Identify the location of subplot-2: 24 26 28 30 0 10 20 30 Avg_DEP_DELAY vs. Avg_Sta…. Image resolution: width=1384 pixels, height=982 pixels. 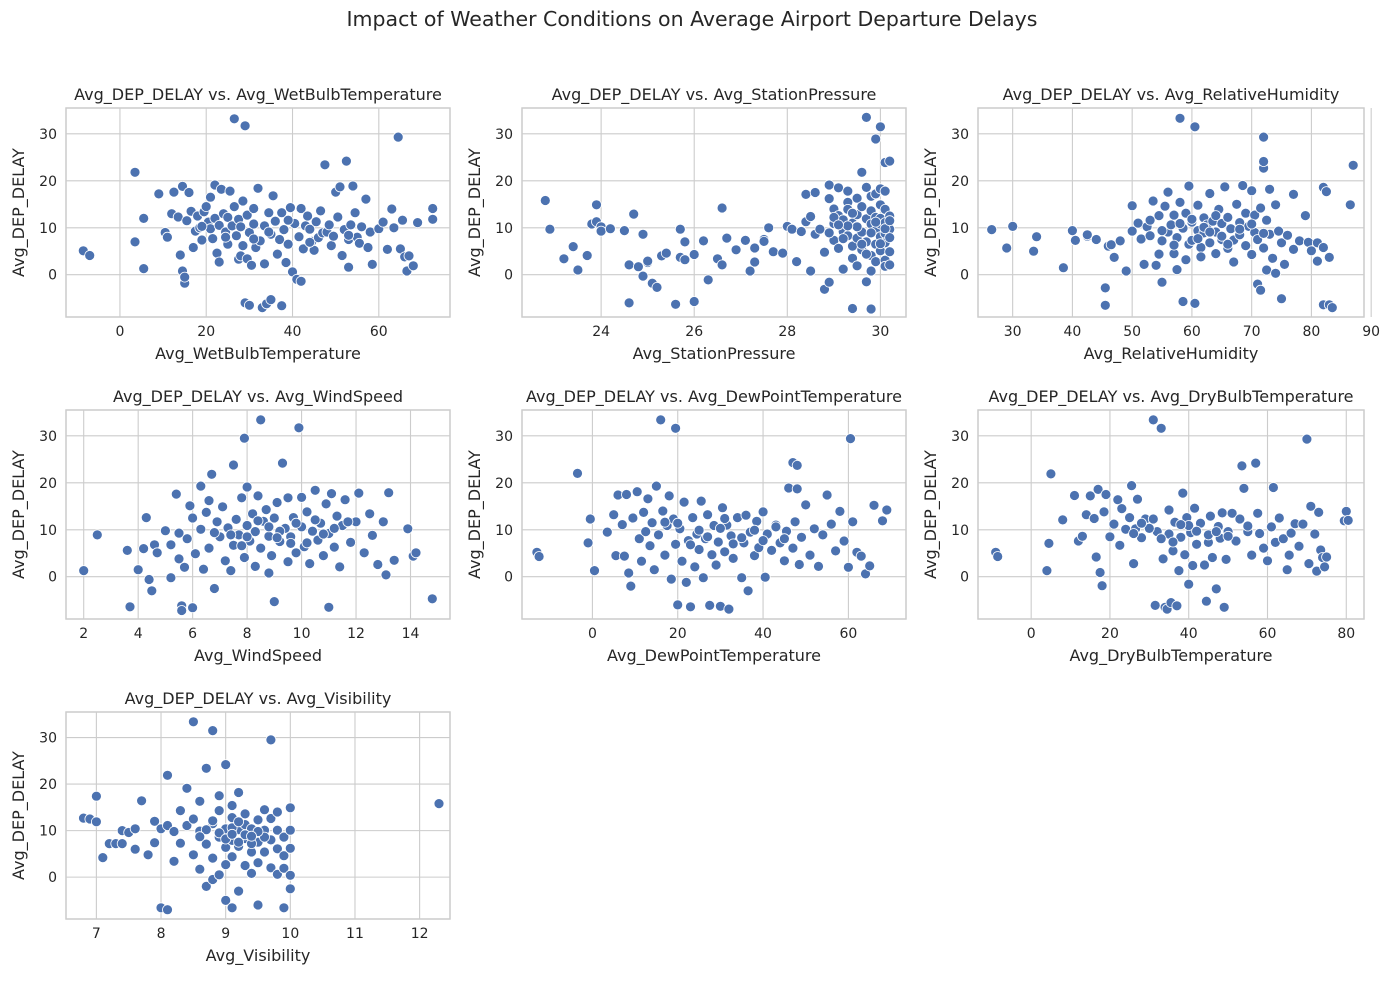
(686, 224).